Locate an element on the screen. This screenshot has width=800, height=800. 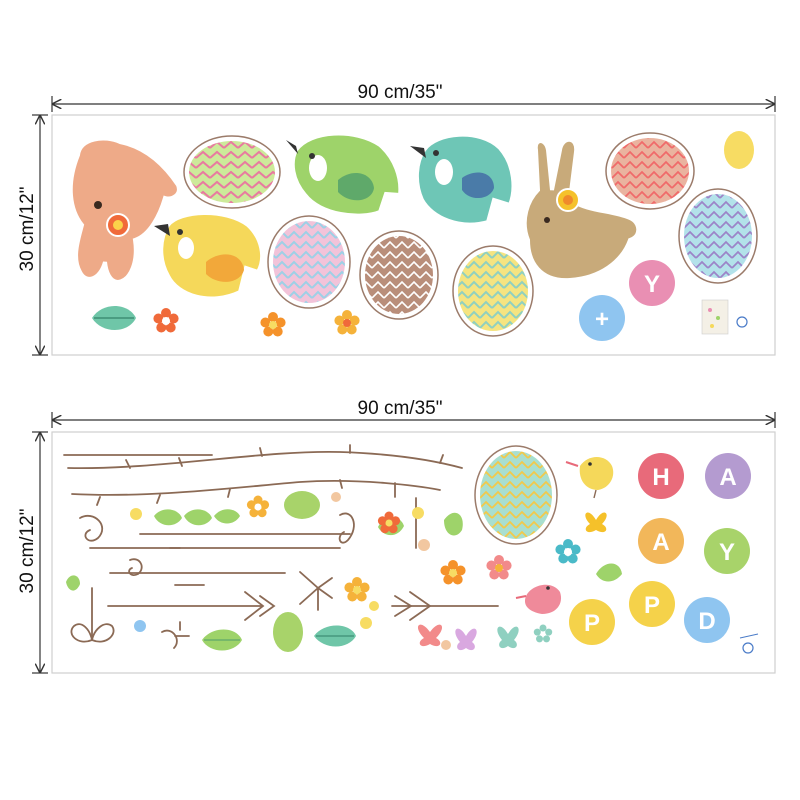
confetti-dots is located at coordinates (290, 571).